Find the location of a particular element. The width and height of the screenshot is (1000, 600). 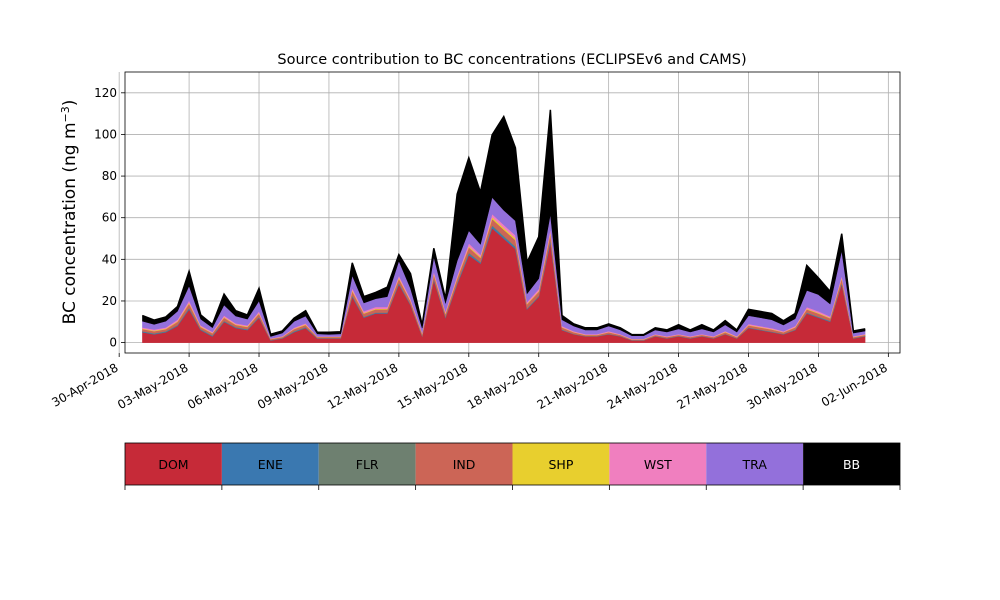

y-tick-label: 100 is located at coordinates (105, 134).